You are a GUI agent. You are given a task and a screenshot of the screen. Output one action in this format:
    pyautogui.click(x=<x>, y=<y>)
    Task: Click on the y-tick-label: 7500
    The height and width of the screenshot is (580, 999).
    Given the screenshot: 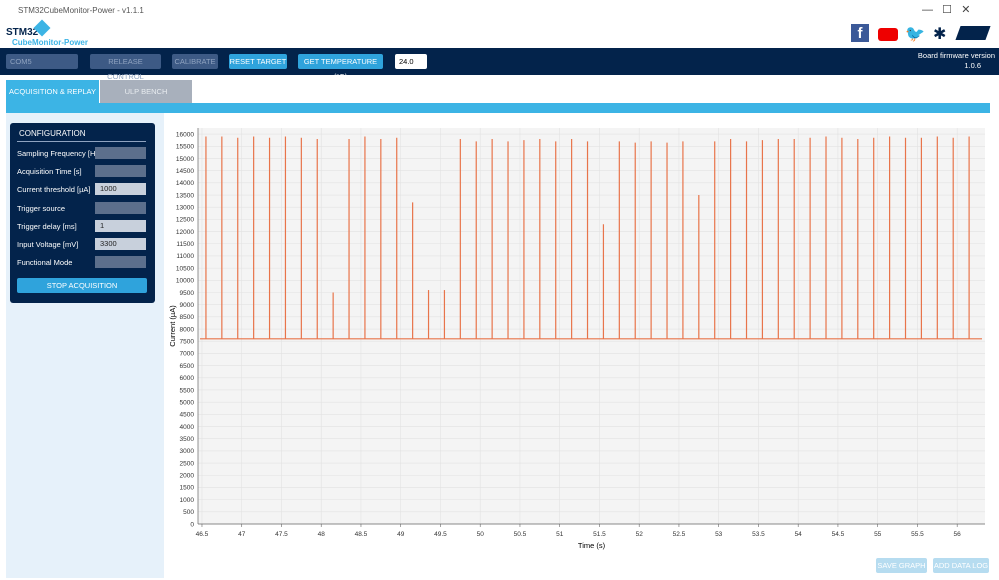 What is the action you would take?
    pyautogui.click(x=187, y=342)
    